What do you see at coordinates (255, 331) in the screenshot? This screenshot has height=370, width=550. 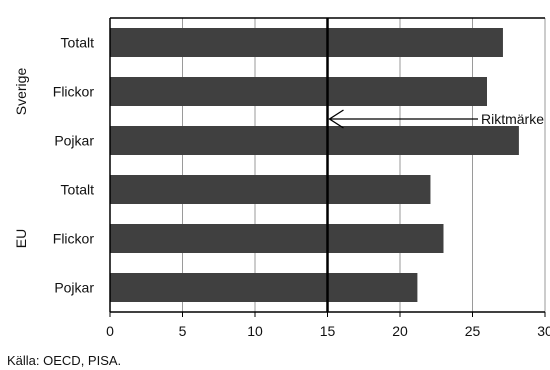 I see `x-tick-label: 10` at bounding box center [255, 331].